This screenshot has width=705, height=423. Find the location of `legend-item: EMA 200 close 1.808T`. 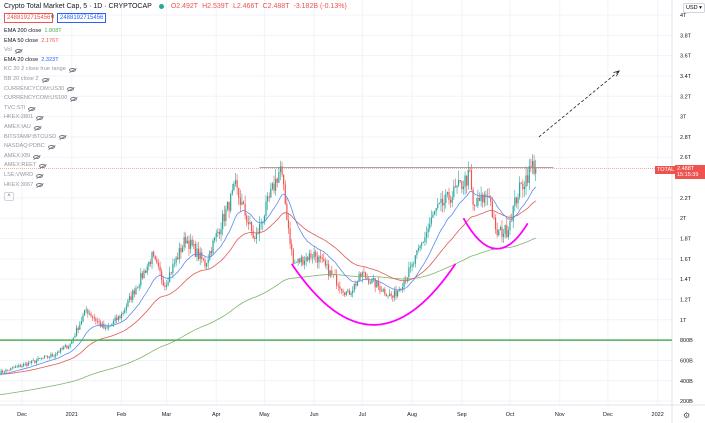

legend-item: EMA 200 close 1.808T is located at coordinates (40, 32).